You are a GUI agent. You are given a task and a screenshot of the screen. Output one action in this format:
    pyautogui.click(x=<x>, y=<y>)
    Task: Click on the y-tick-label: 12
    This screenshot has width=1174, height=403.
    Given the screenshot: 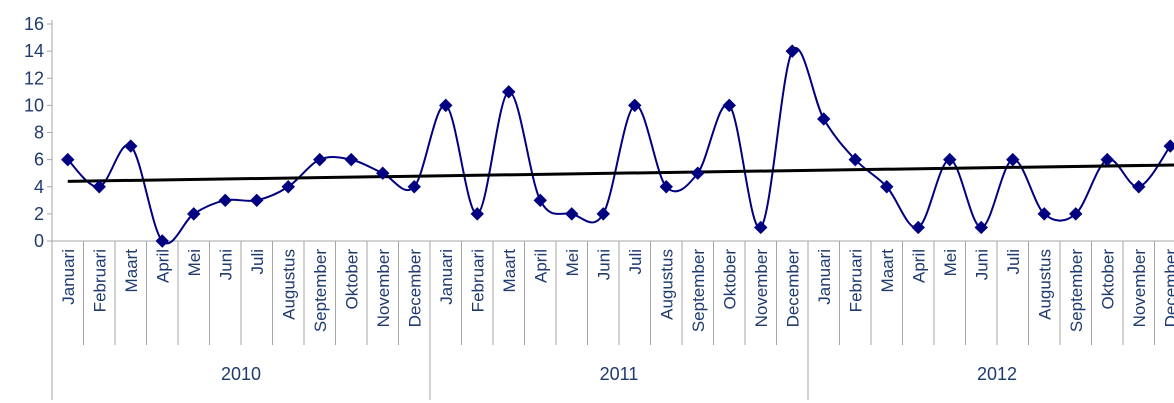 What is the action you would take?
    pyautogui.click(x=34, y=78)
    